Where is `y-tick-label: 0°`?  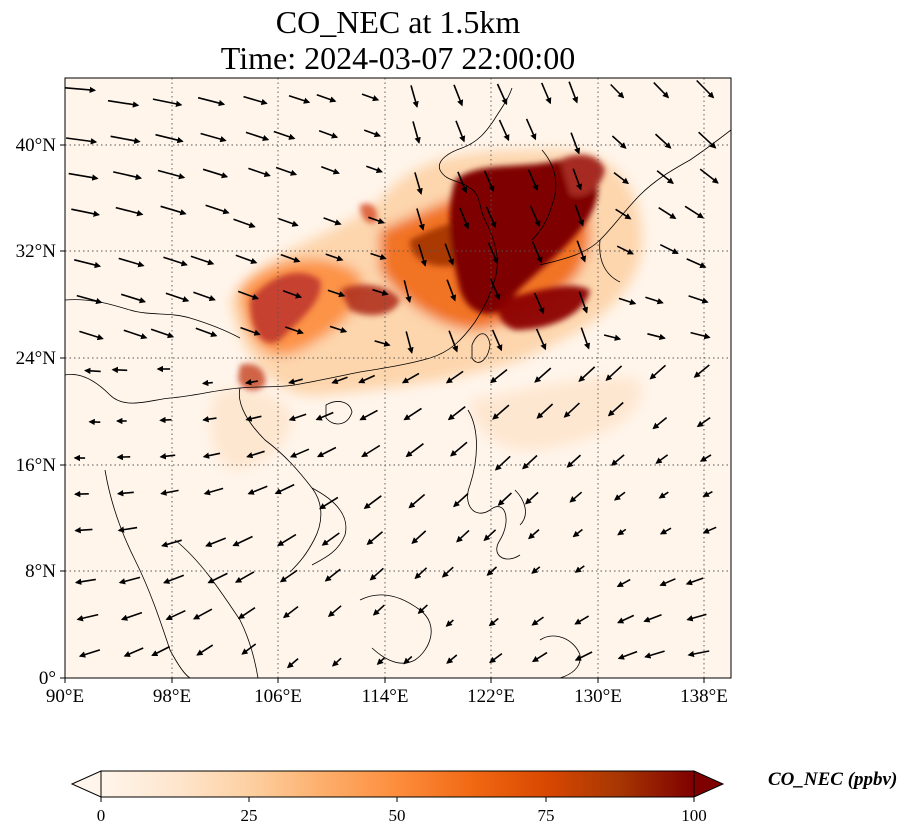 y-tick-label: 0° is located at coordinates (47, 678).